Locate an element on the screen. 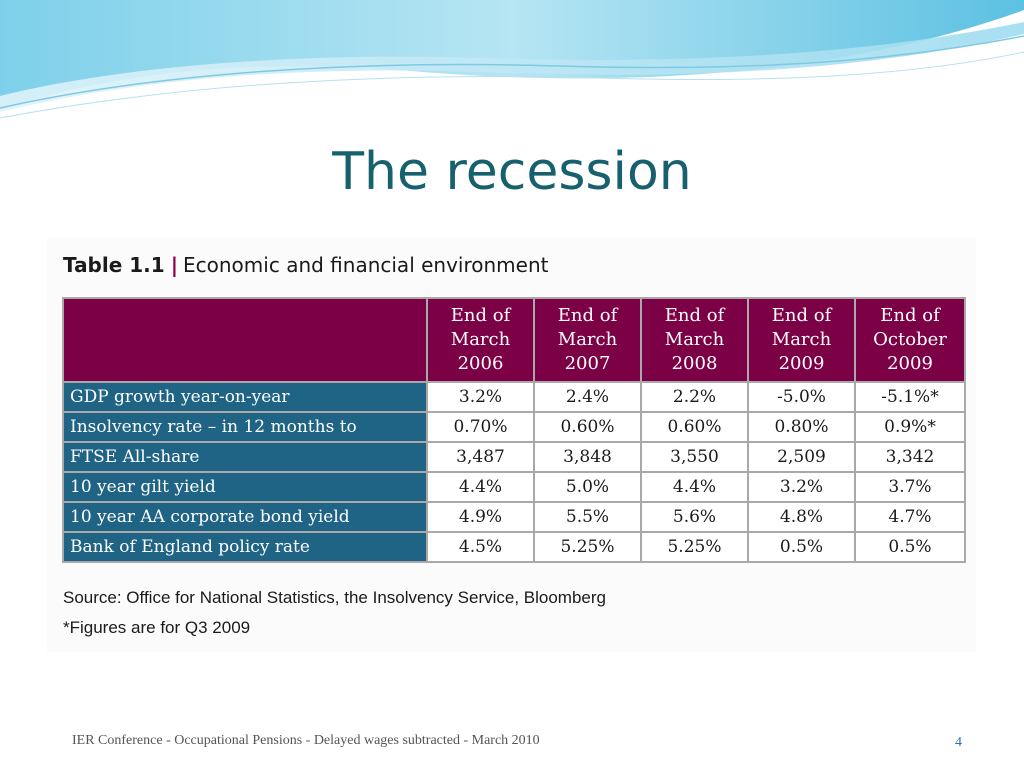 Image resolution: width=1024 pixels, height=768 pixels. column-header: End of March 2009 is located at coordinates (801, 340).